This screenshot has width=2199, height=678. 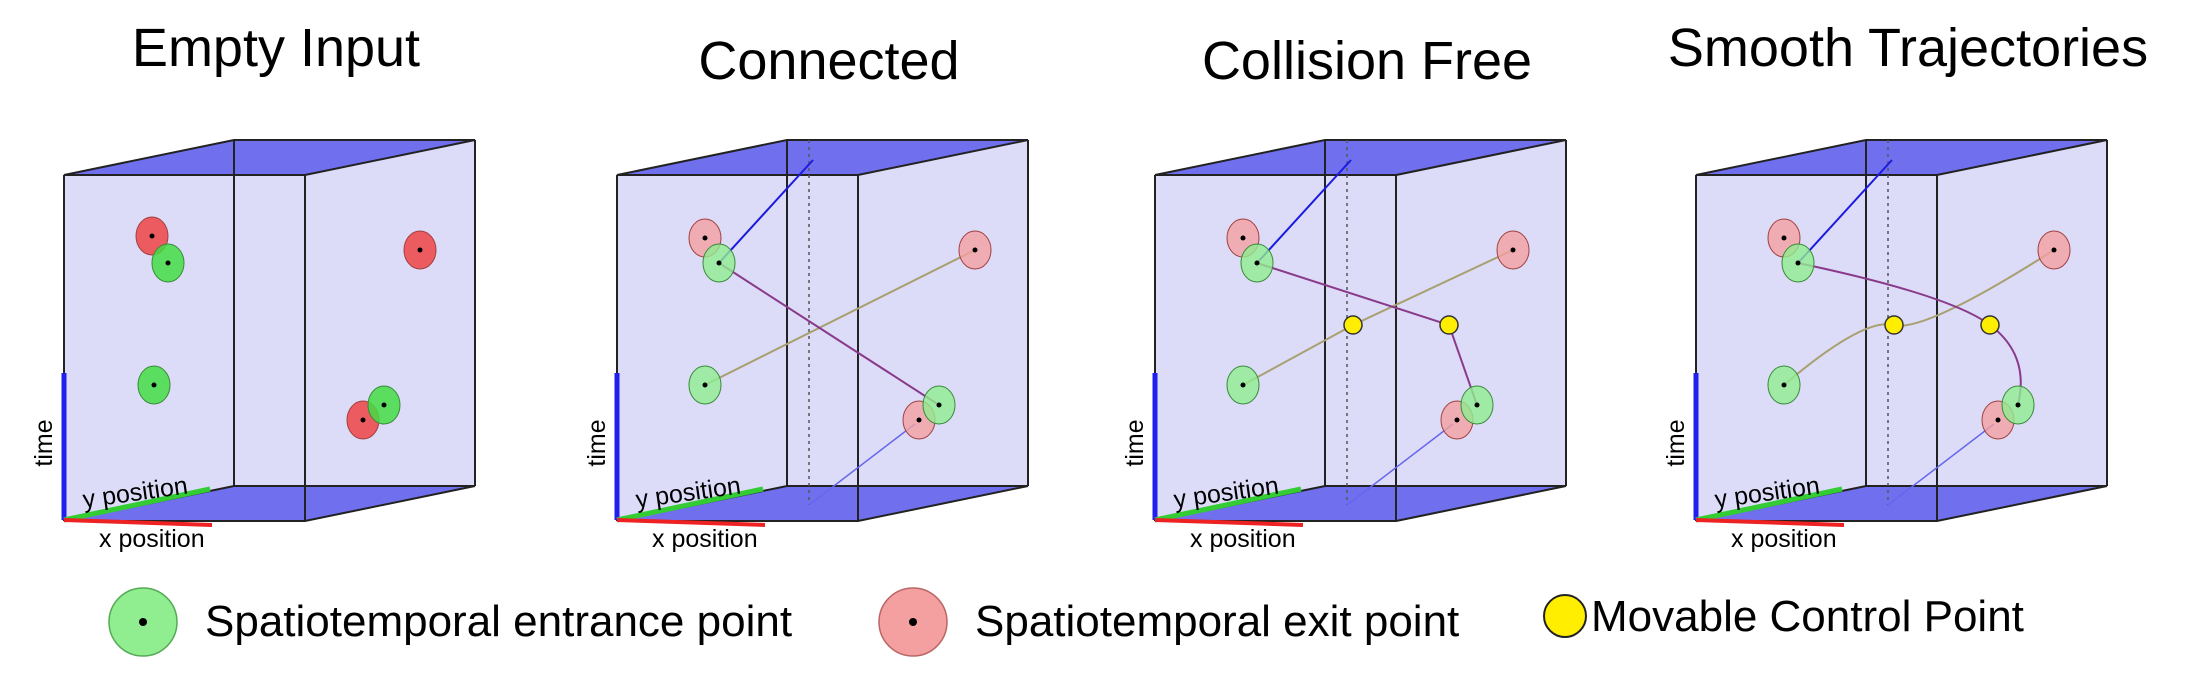 I want to click on legend-exit-item: Spatiotemporal exit point, so click(x=1168, y=622).